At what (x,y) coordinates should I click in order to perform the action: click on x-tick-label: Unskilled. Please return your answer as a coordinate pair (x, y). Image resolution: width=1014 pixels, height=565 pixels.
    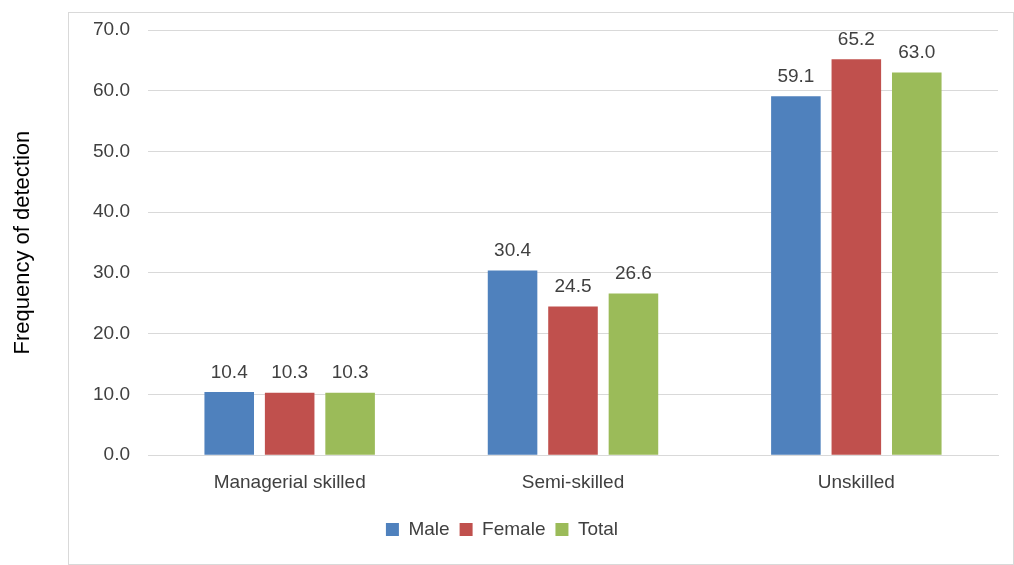
    Looking at the image, I should click on (856, 481).